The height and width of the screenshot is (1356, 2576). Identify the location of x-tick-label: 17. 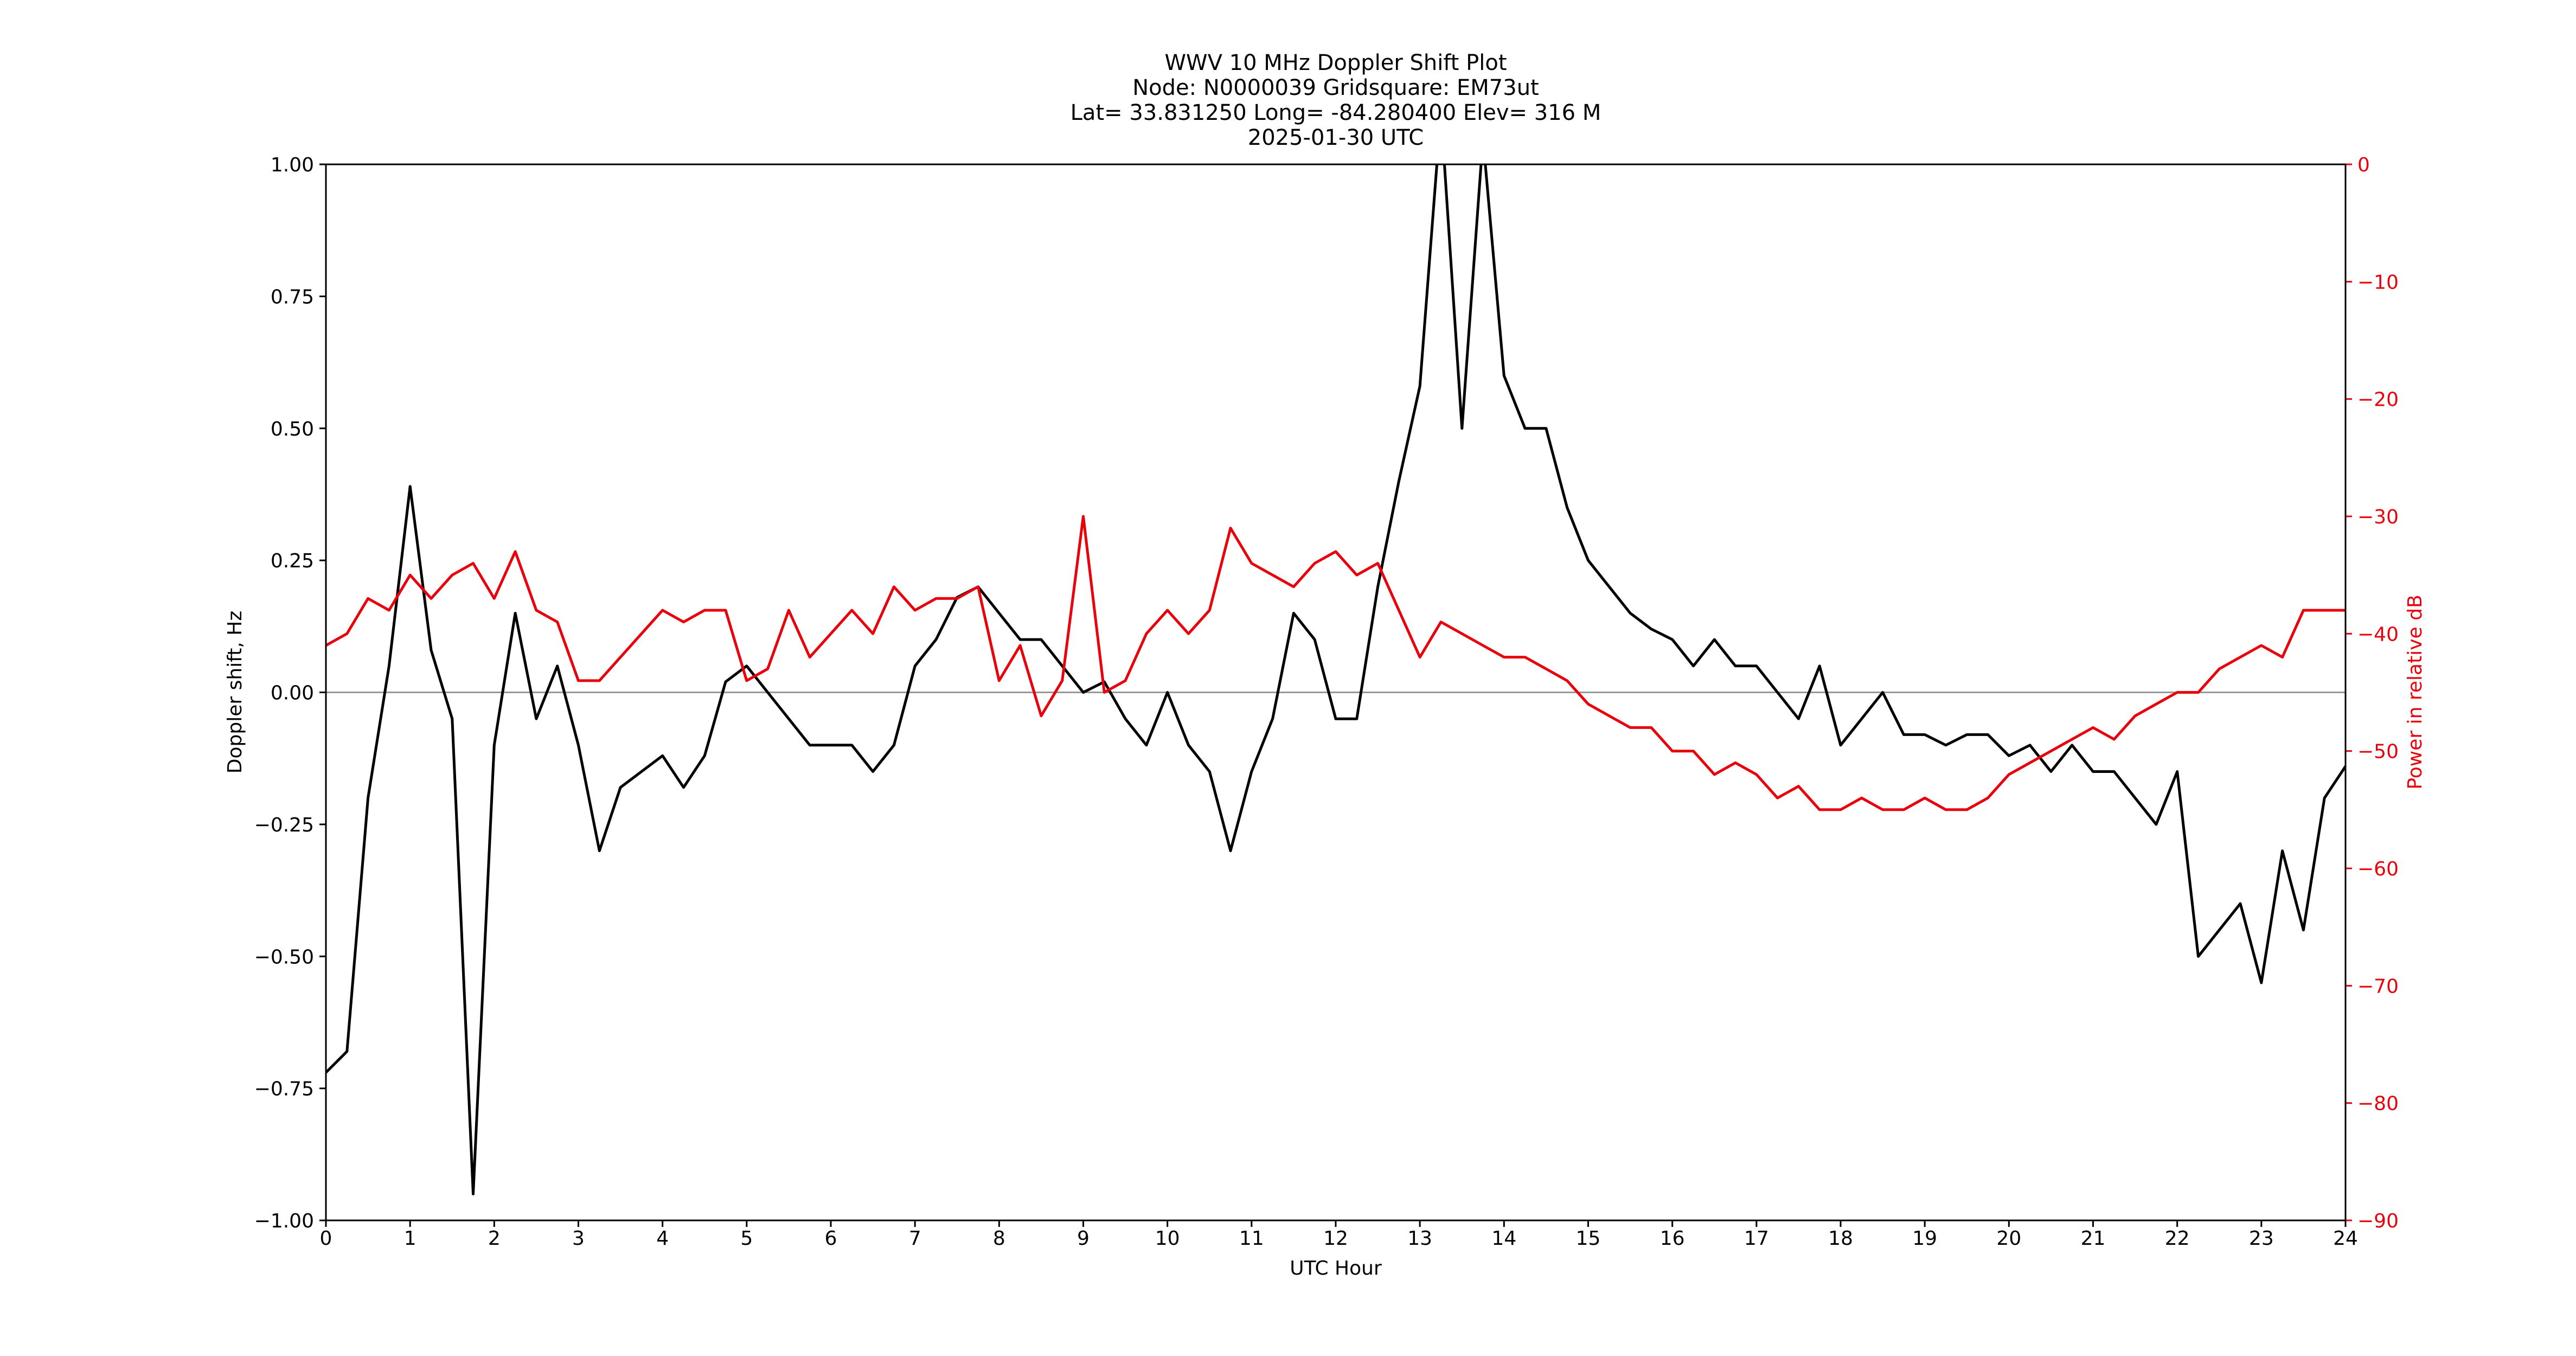
(1756, 1238).